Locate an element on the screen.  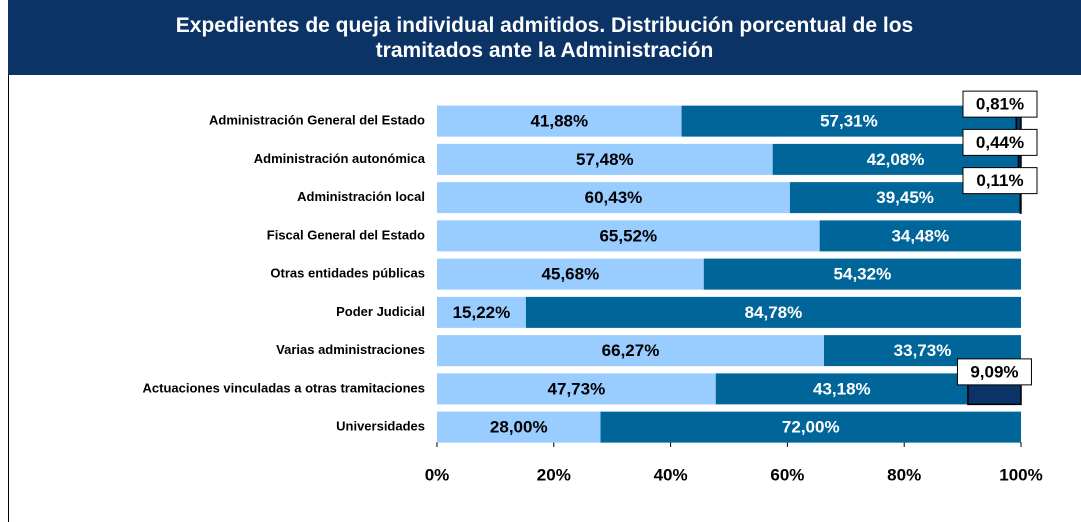
value-label: 43,18% is located at coordinates (842, 388).